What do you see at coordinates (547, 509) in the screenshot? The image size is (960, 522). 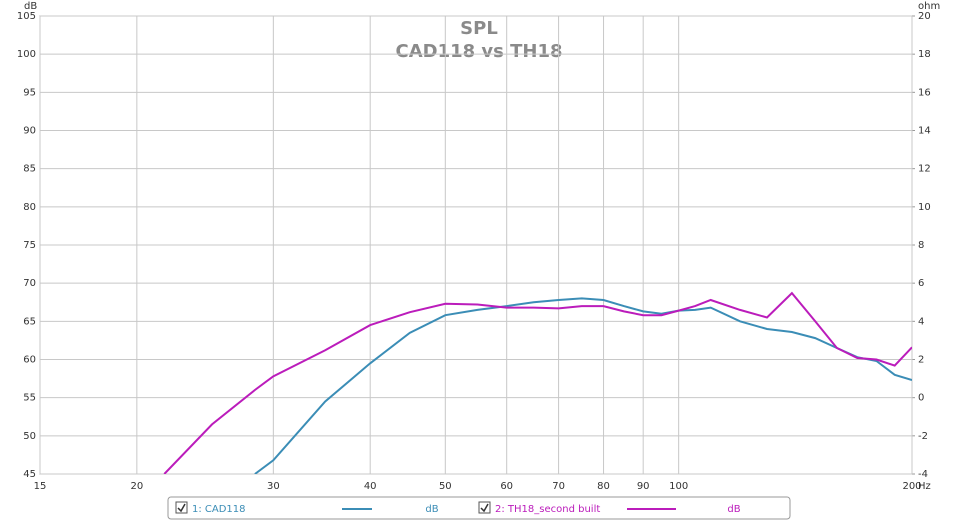 I see `legend-label: 2: TH18_second built` at bounding box center [547, 509].